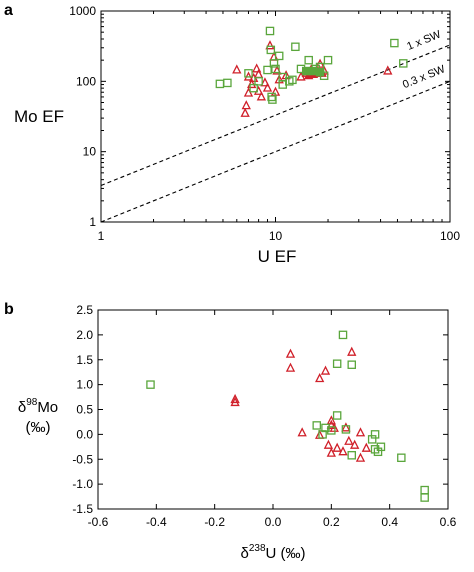 The height and width of the screenshot is (572, 474). What do you see at coordinates (90, 152) in the screenshot?
I see `y-tick-label: 10` at bounding box center [90, 152].